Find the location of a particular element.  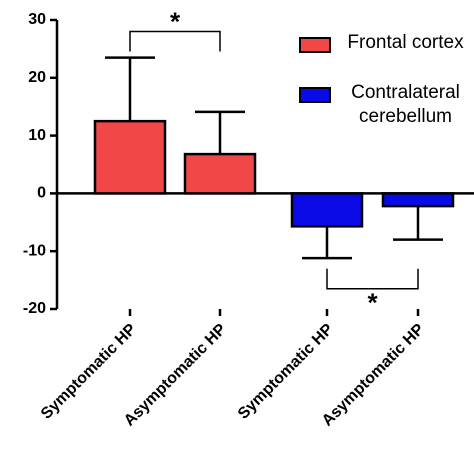

legend-label-box: Contralateral cerebellum is located at coordinates (405, 104).